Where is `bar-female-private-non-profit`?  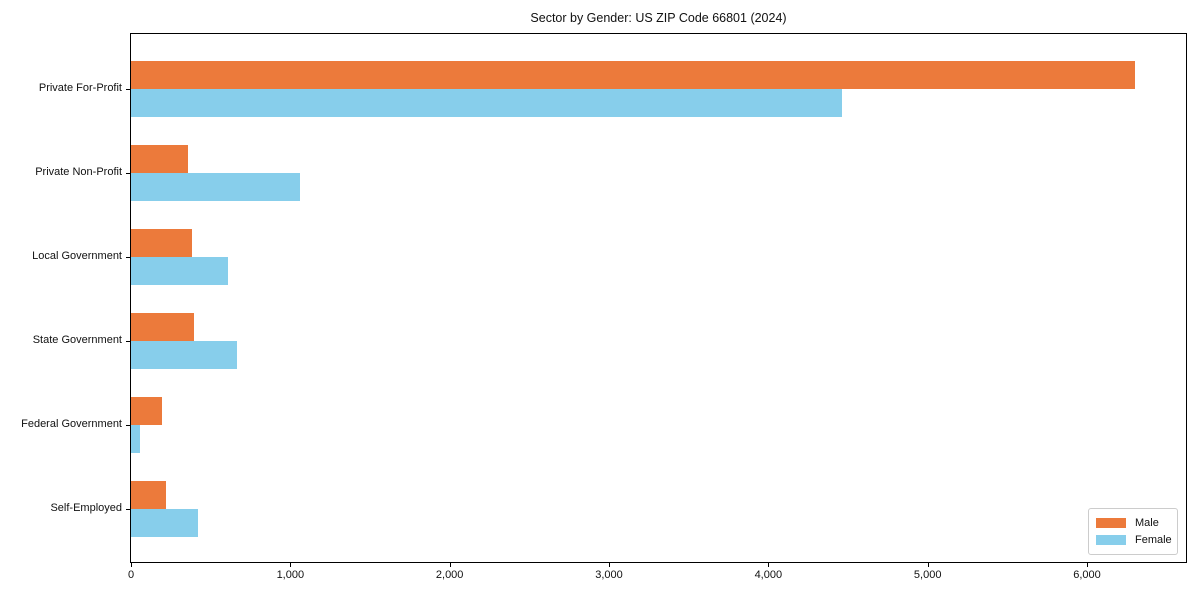
bar-female-private-non-profit is located at coordinates (215, 186).